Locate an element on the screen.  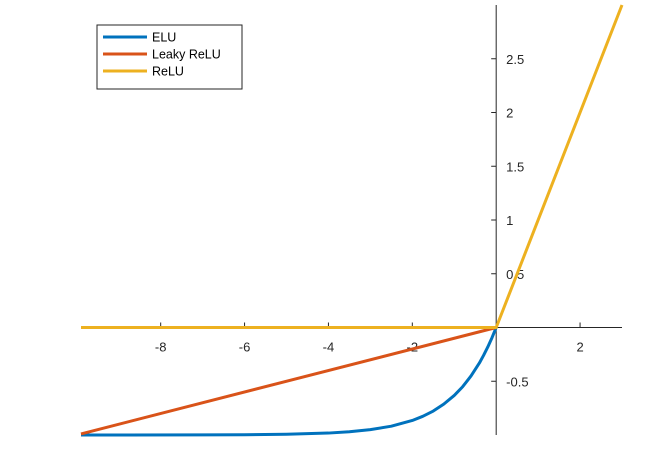
y-tick-label: 2.5 is located at coordinates (515, 59).